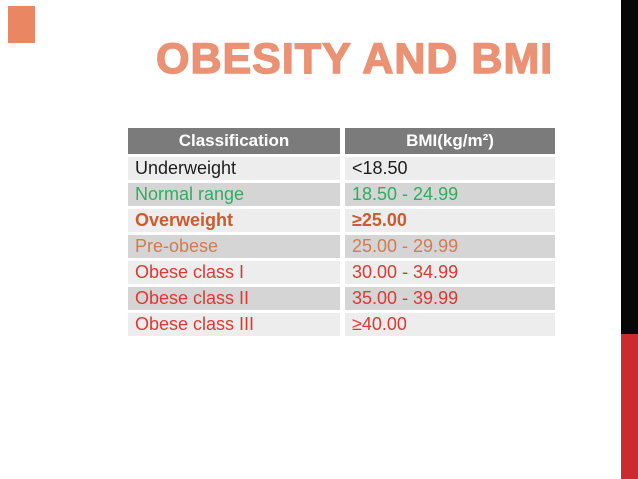 This screenshot has height=479, width=638. I want to click on right-edge-red-bar, so click(629, 406).